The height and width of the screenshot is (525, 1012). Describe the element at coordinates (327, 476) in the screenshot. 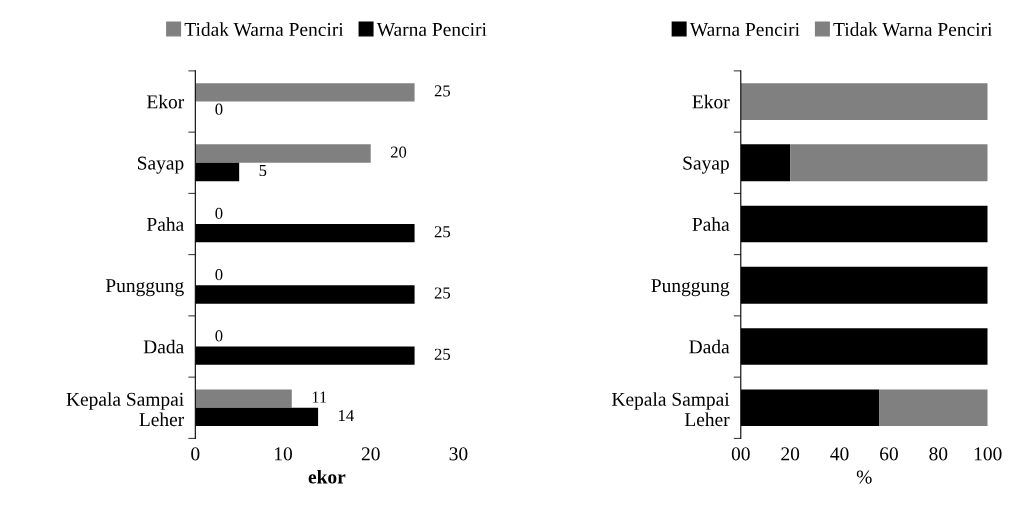

I see `x-axis-title: ekor` at that location.